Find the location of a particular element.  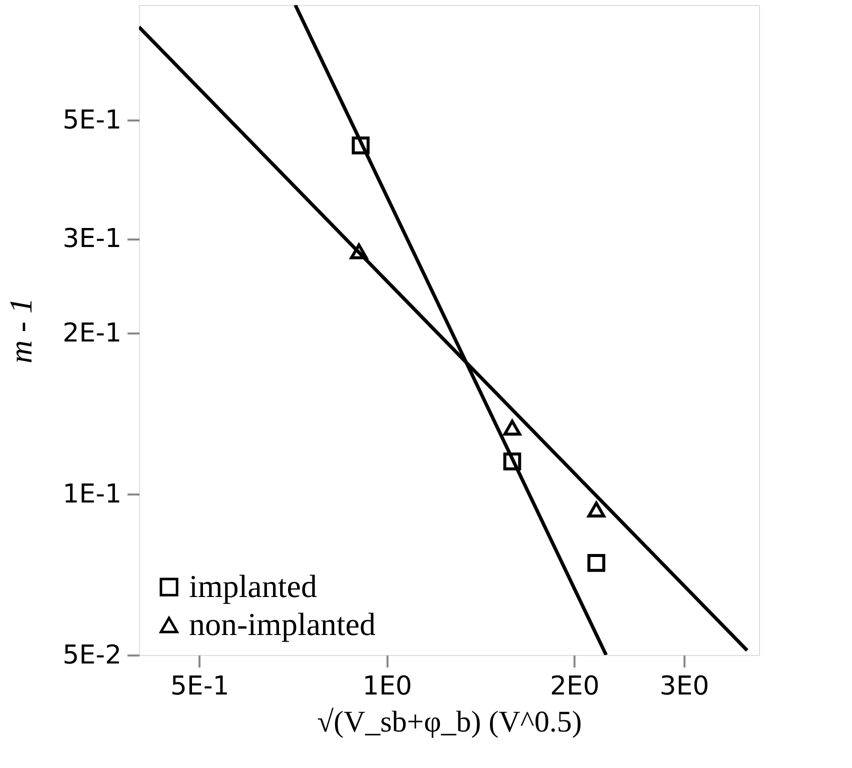

y-tick-label: 5E-1 is located at coordinates (92, 120).